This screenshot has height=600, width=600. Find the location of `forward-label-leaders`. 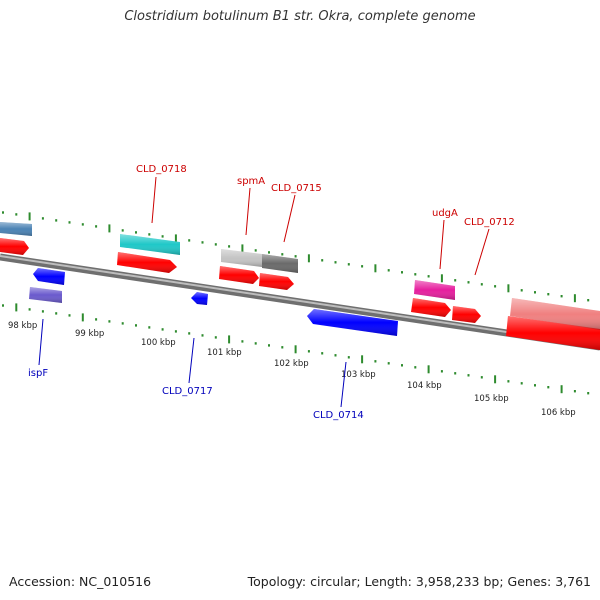

forward-label-leaders is located at coordinates (320, 226).